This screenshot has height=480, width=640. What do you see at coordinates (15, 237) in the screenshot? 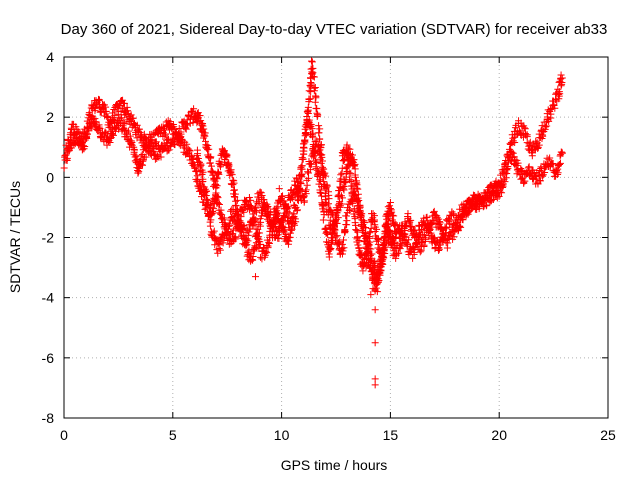
I see `y-axis-label: SDTVAR / TECUs` at bounding box center [15, 237].